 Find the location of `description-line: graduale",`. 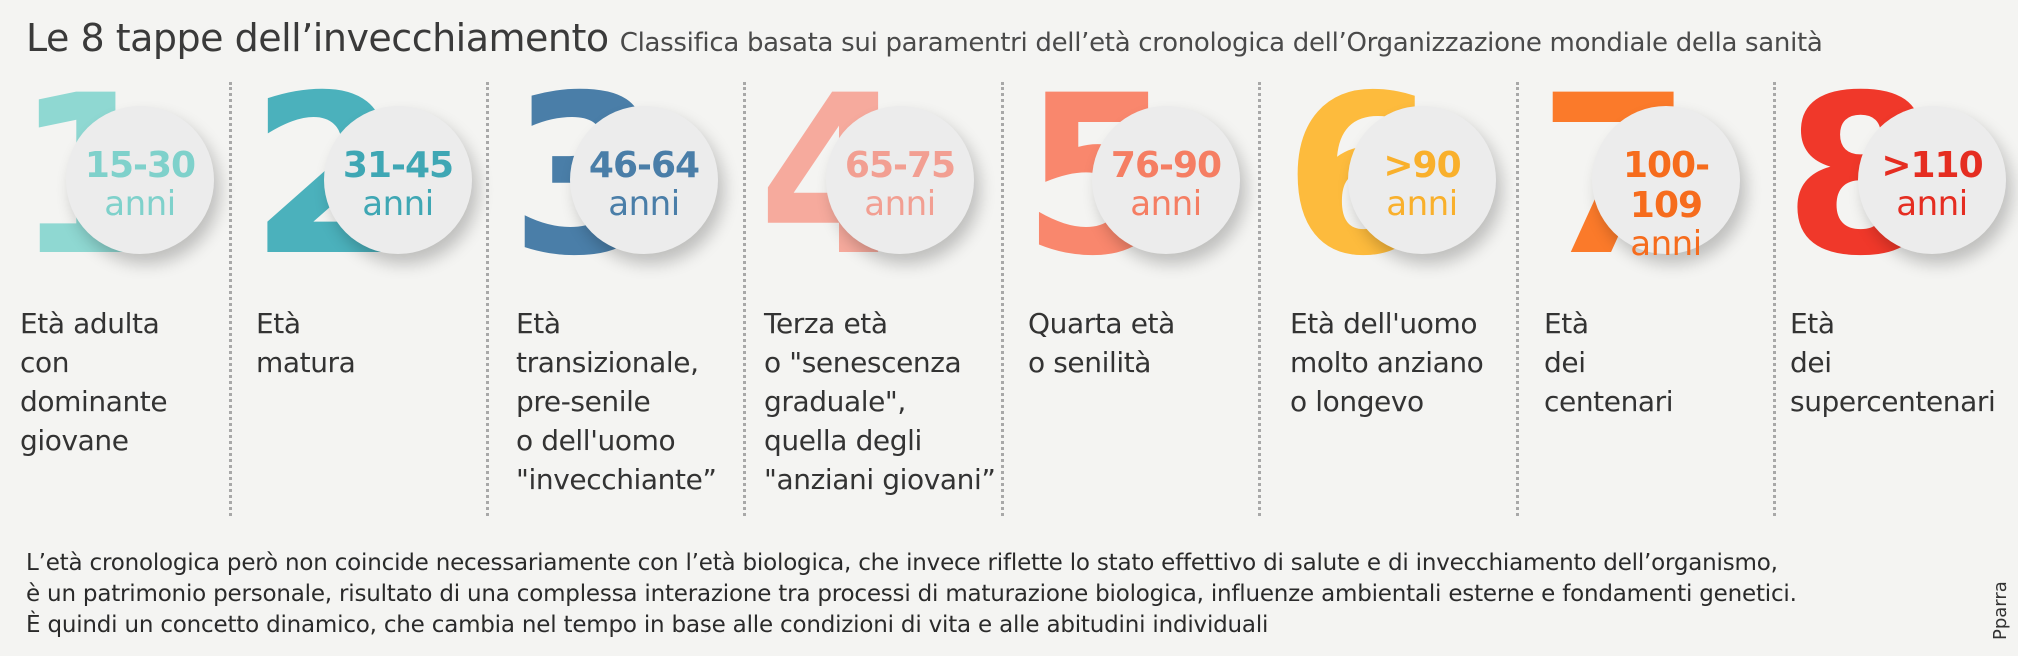

description-line: graduale", is located at coordinates (835, 401).